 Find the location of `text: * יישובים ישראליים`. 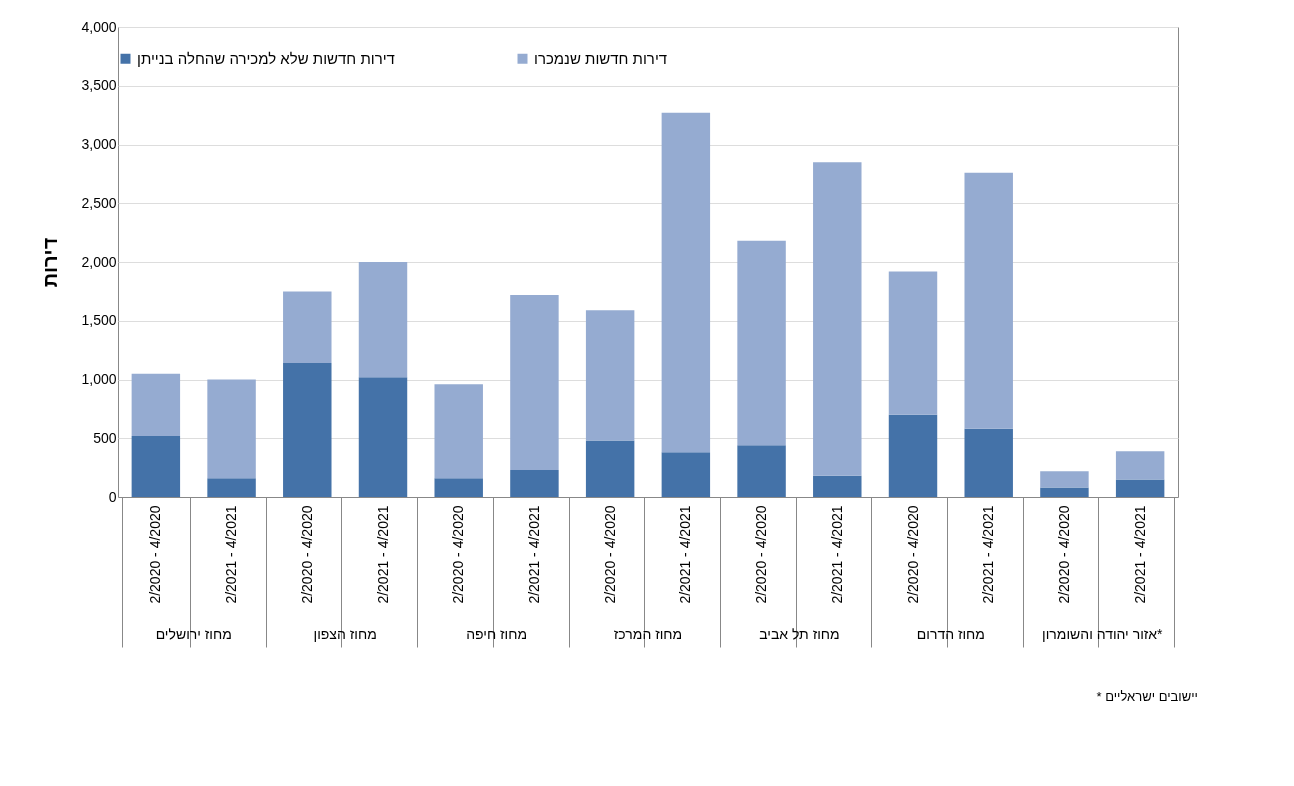

text: * יישובים ישראליים is located at coordinates (1147, 696).